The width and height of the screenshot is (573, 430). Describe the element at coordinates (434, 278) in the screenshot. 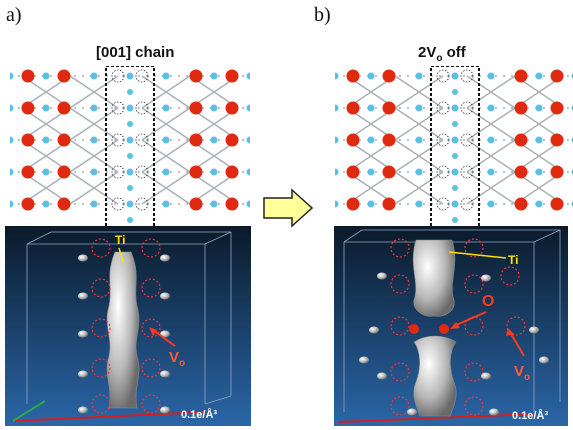

I see `charge-density-upper` at that location.